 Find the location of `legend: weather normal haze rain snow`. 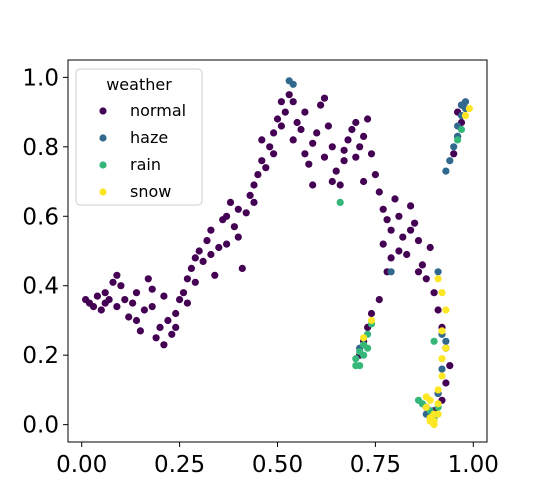

legend: weather normal haze rain snow is located at coordinates (139, 137).